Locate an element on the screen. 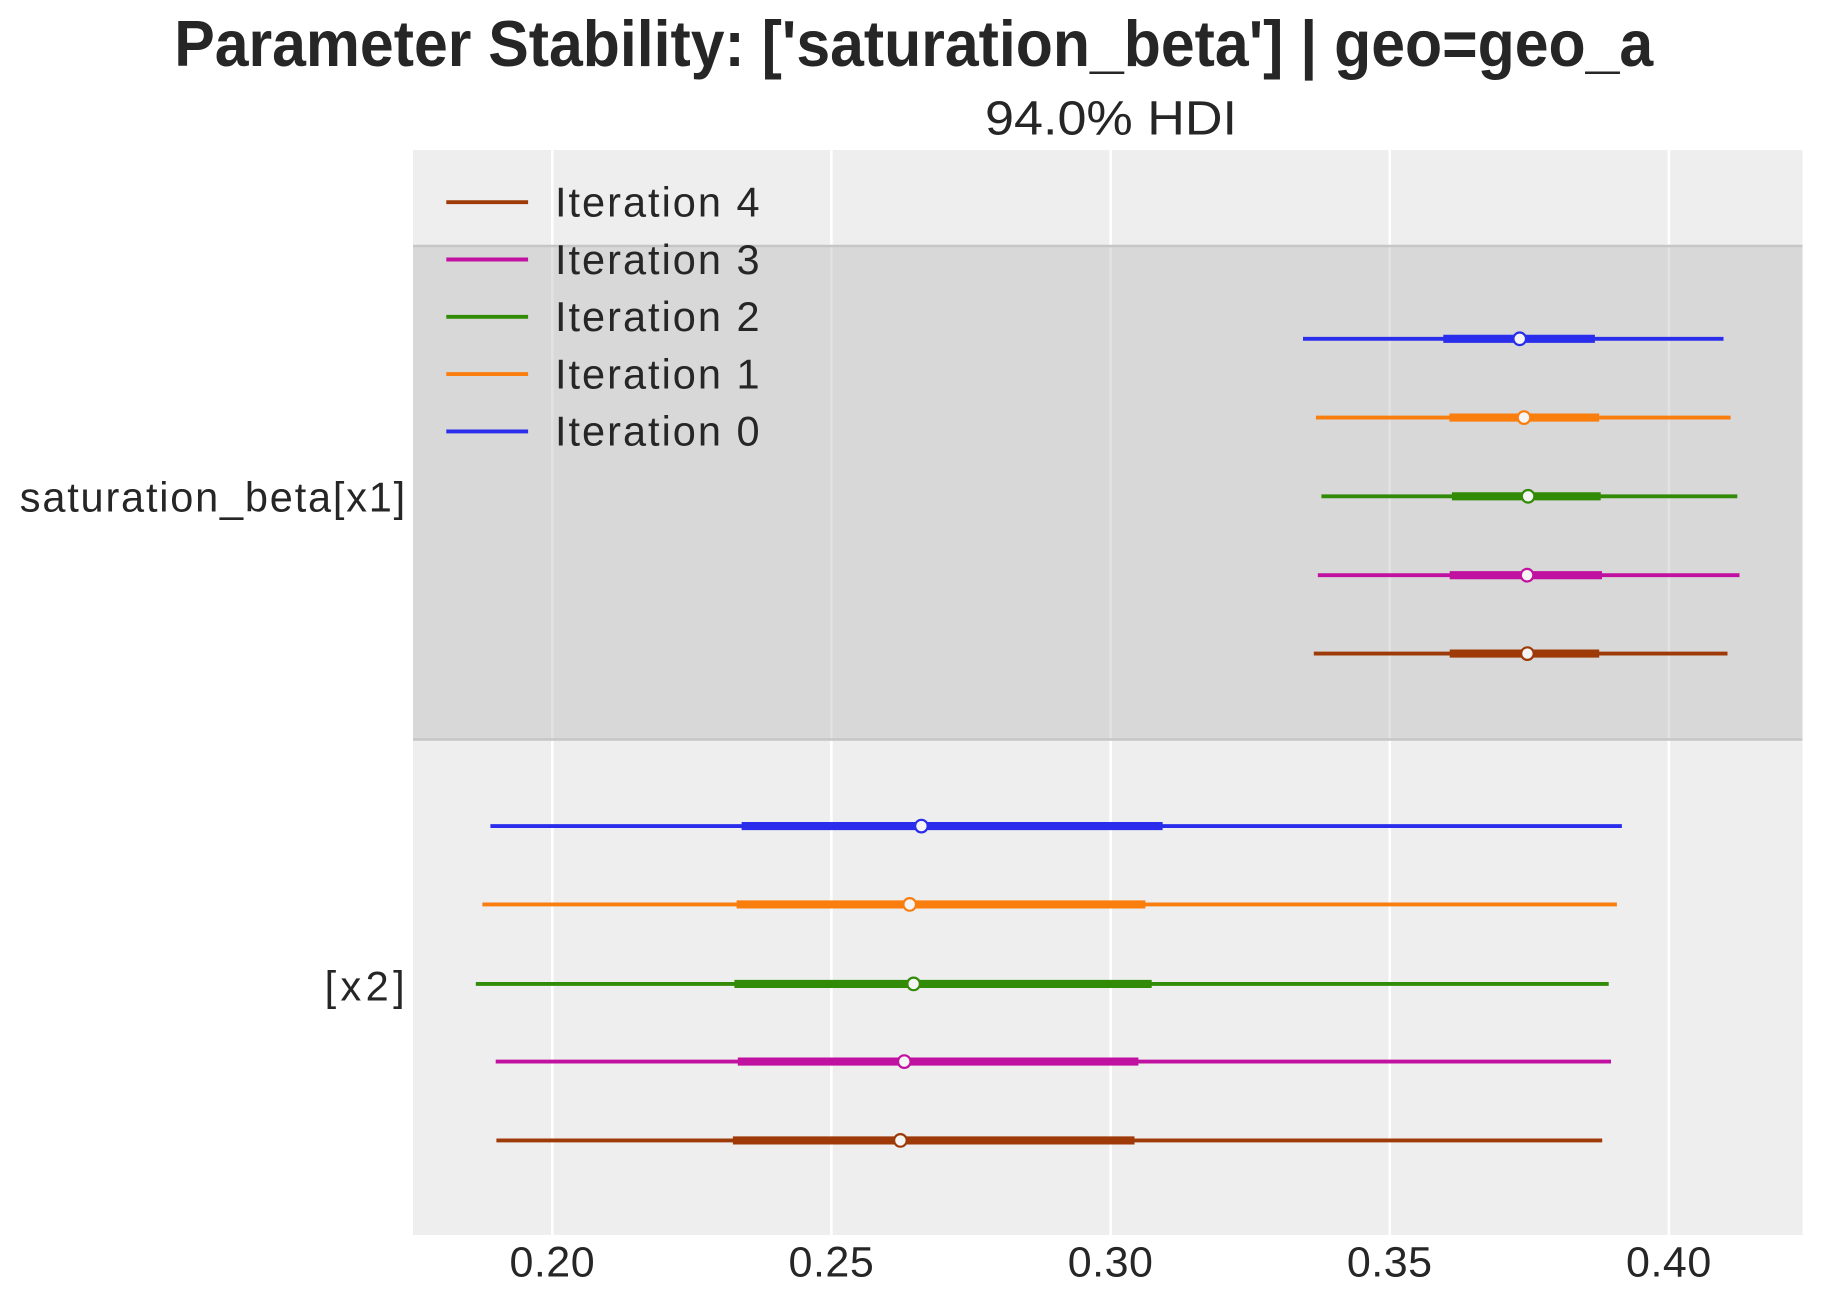 The image size is (1823, 1303). svg-text: [x2] is located at coordinates (367, 986).